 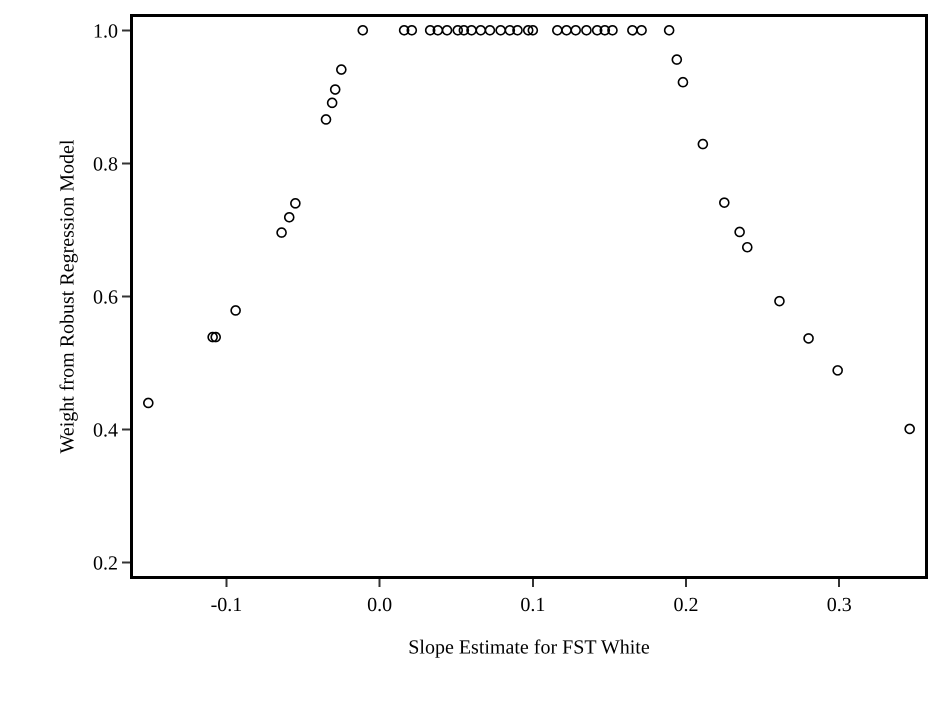 I want to click on x-tick-label: 0.1, so click(x=533, y=605).